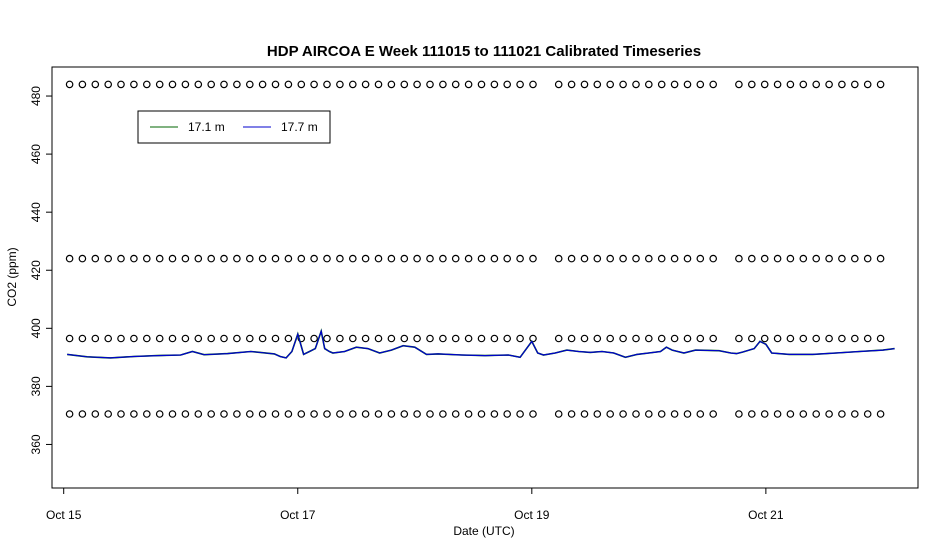  Describe the element at coordinates (36, 96) in the screenshot. I see `y-tick-label: 480` at that location.